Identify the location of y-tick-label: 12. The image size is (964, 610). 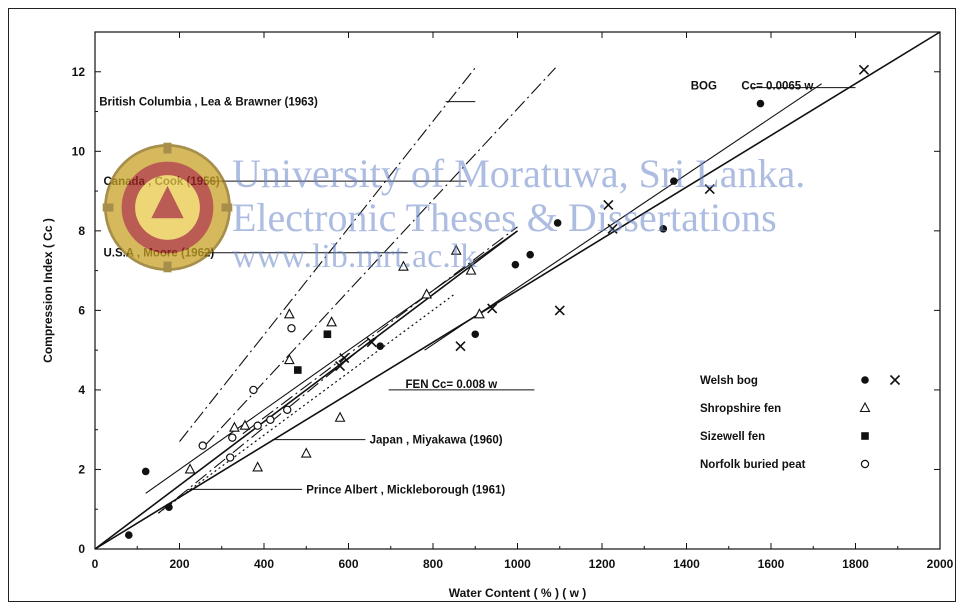
(79, 72).